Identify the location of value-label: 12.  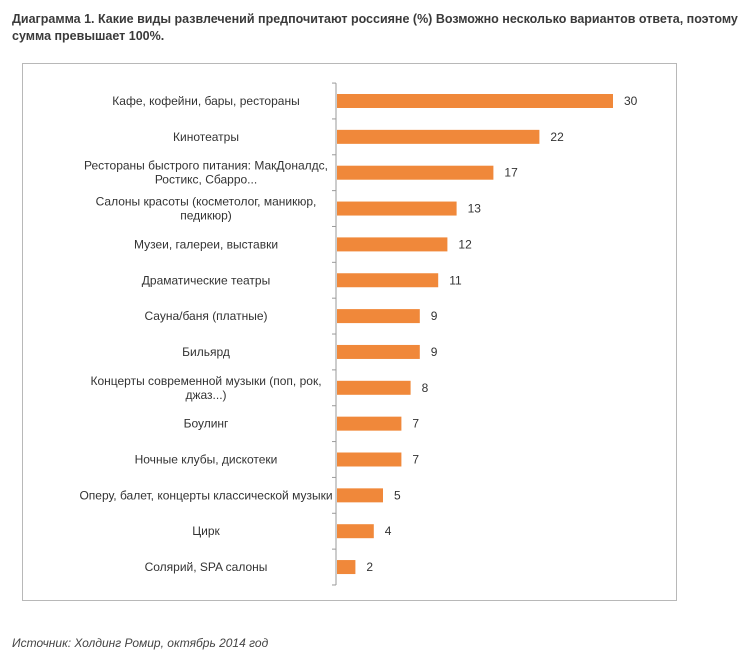
(465, 244).